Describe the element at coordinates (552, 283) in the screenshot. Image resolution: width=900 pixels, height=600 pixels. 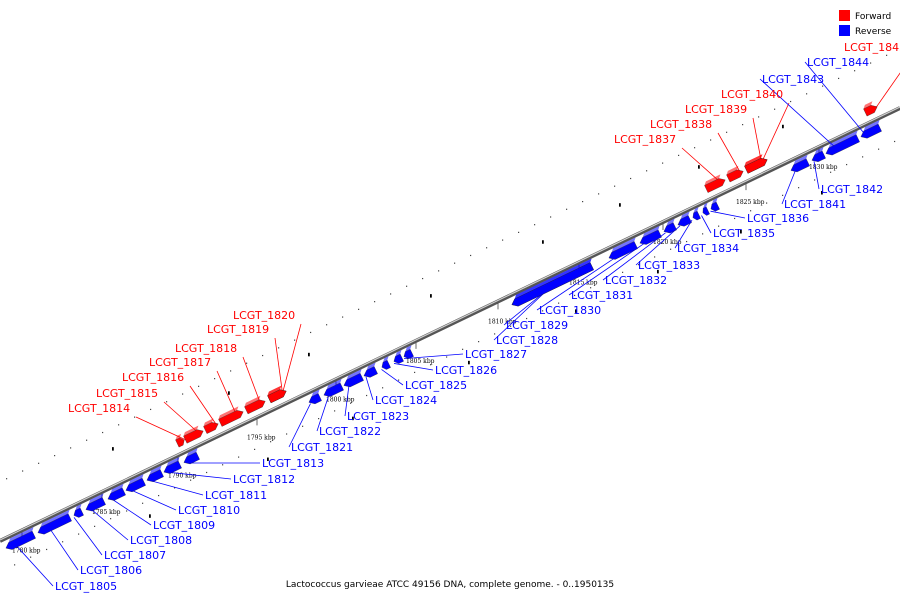
I see `gene-lcgt-1829-arrow` at that location.